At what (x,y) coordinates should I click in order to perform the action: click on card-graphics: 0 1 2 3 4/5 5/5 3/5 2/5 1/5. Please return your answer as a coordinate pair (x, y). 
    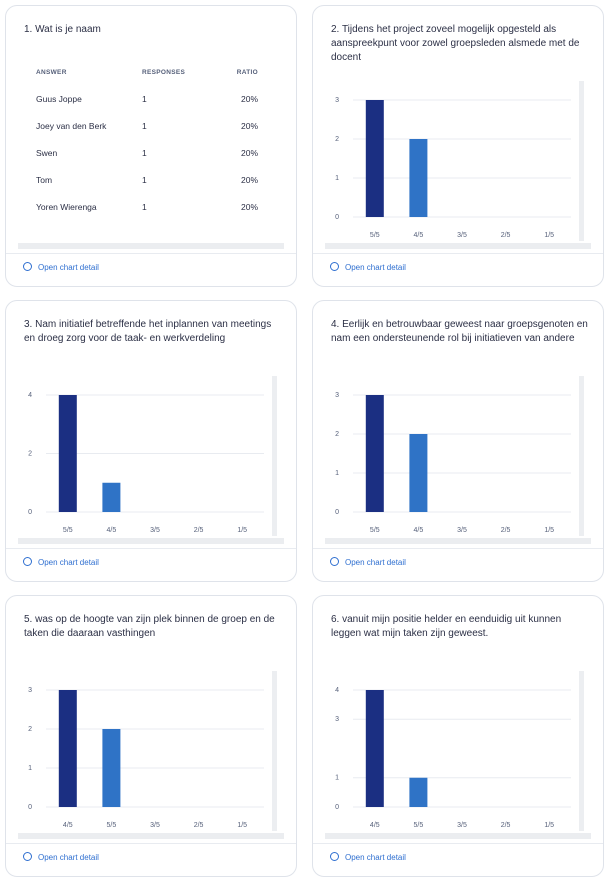
    Looking at the image, I should click on (151, 755).